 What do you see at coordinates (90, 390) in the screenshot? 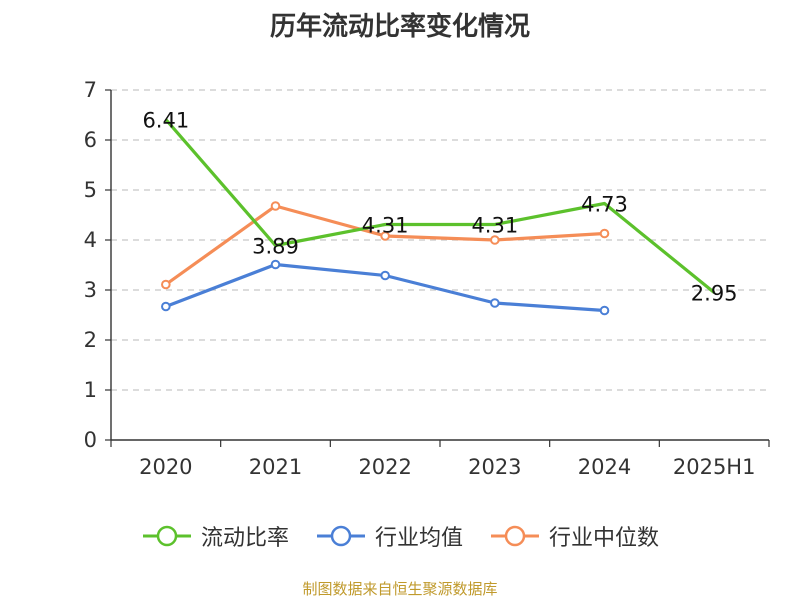
I see `y-tick-label: 1` at bounding box center [90, 390].